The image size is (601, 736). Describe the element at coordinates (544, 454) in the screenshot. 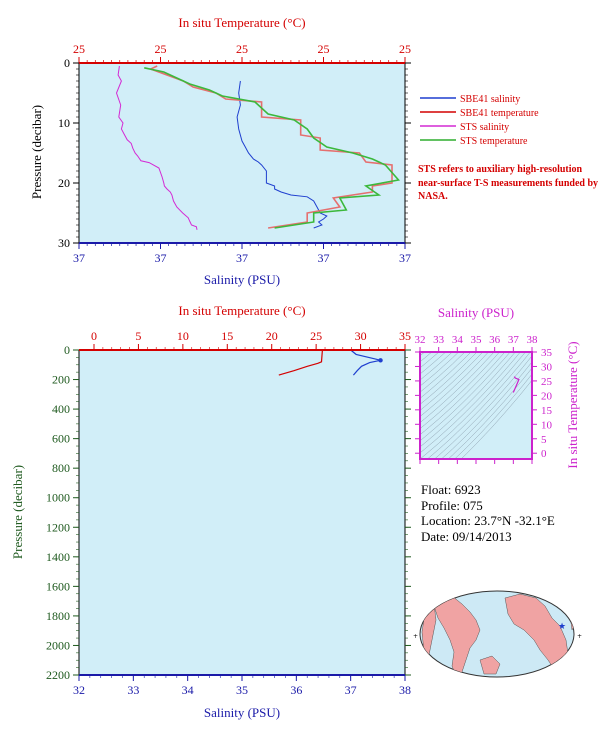

I see `ts-temp-tick-label: 0` at that location.